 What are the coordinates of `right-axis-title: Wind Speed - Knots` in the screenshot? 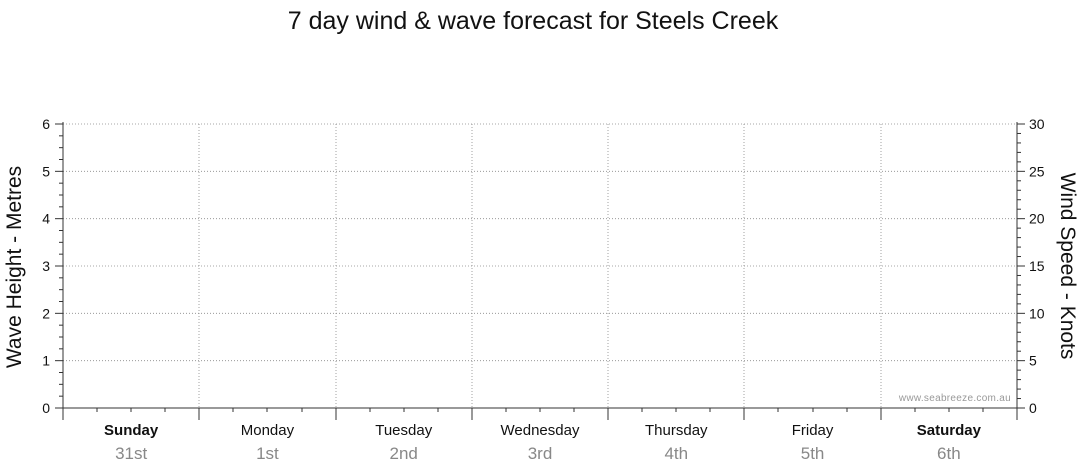 It's located at (1067, 266).